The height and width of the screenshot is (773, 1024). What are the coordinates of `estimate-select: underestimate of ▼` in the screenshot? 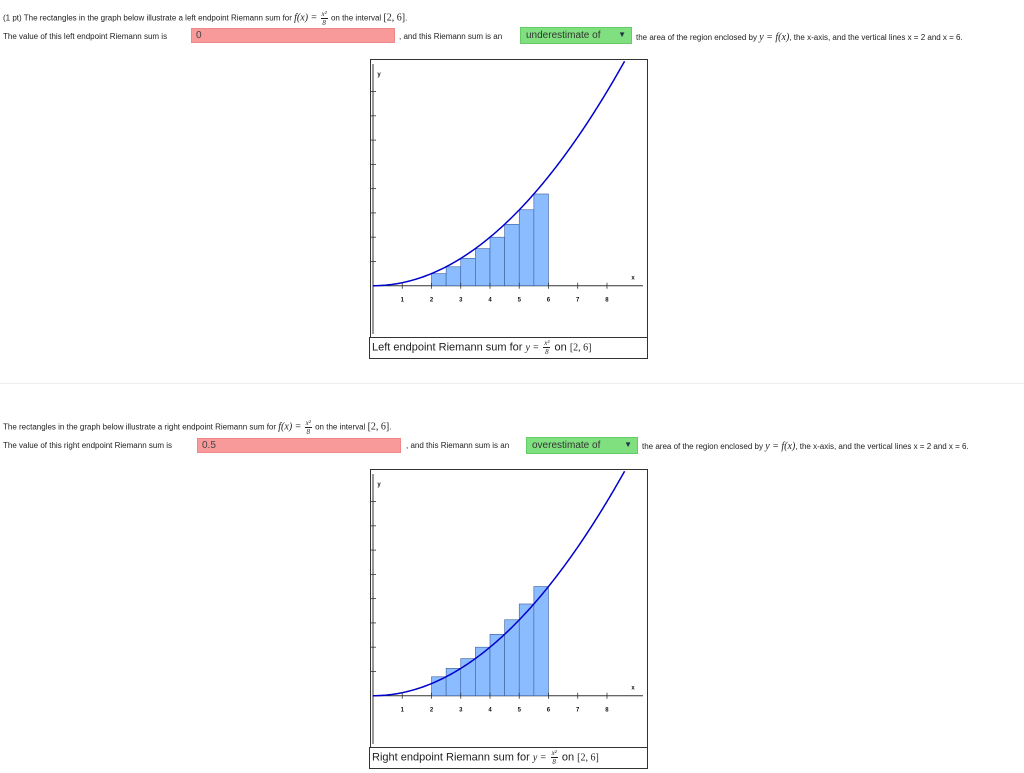 It's located at (576, 35).